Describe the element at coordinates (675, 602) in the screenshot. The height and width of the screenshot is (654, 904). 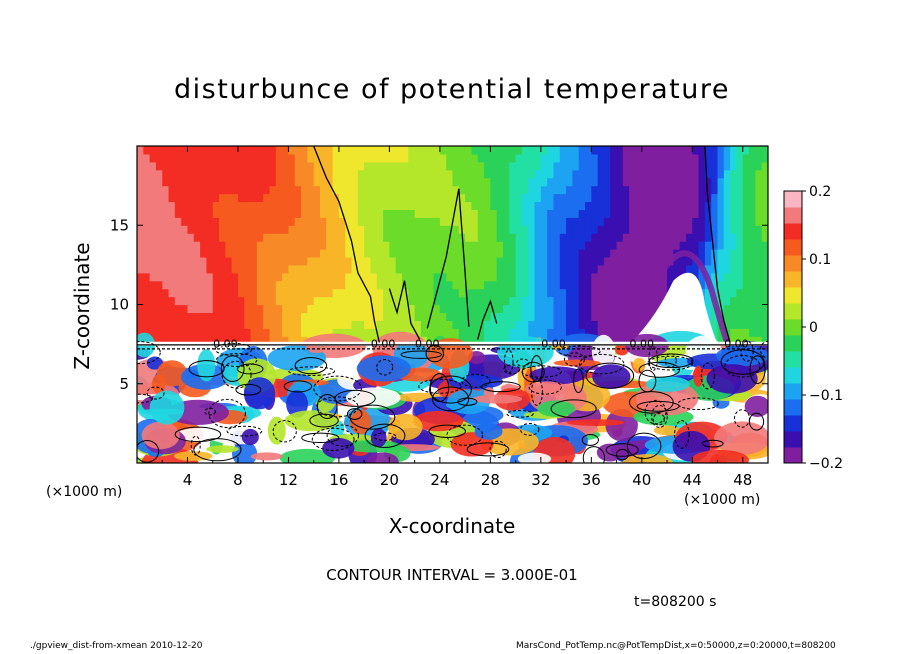
I see `time-label: t=808200 s` at that location.